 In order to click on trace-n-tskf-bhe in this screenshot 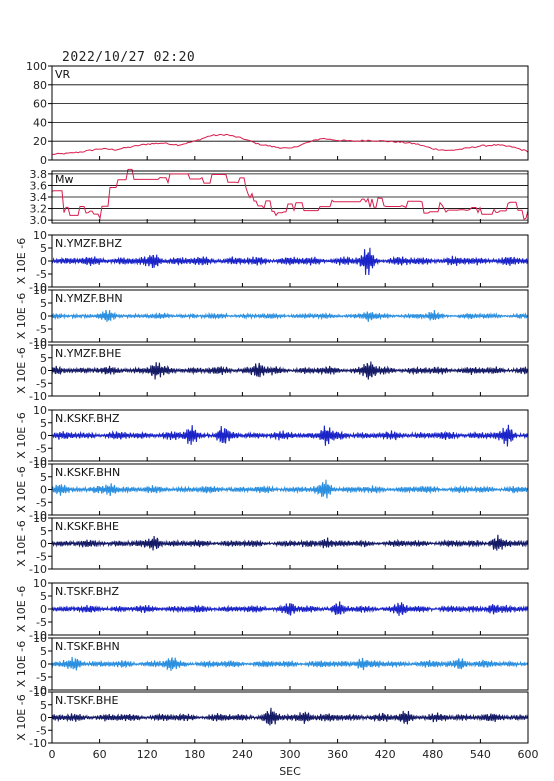, I will do `click(290, 716)`.